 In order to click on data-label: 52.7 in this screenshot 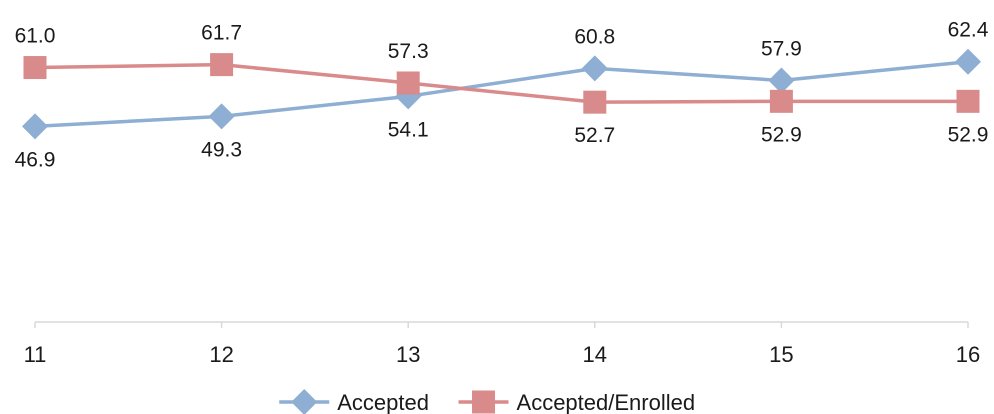, I will do `click(594, 135)`.